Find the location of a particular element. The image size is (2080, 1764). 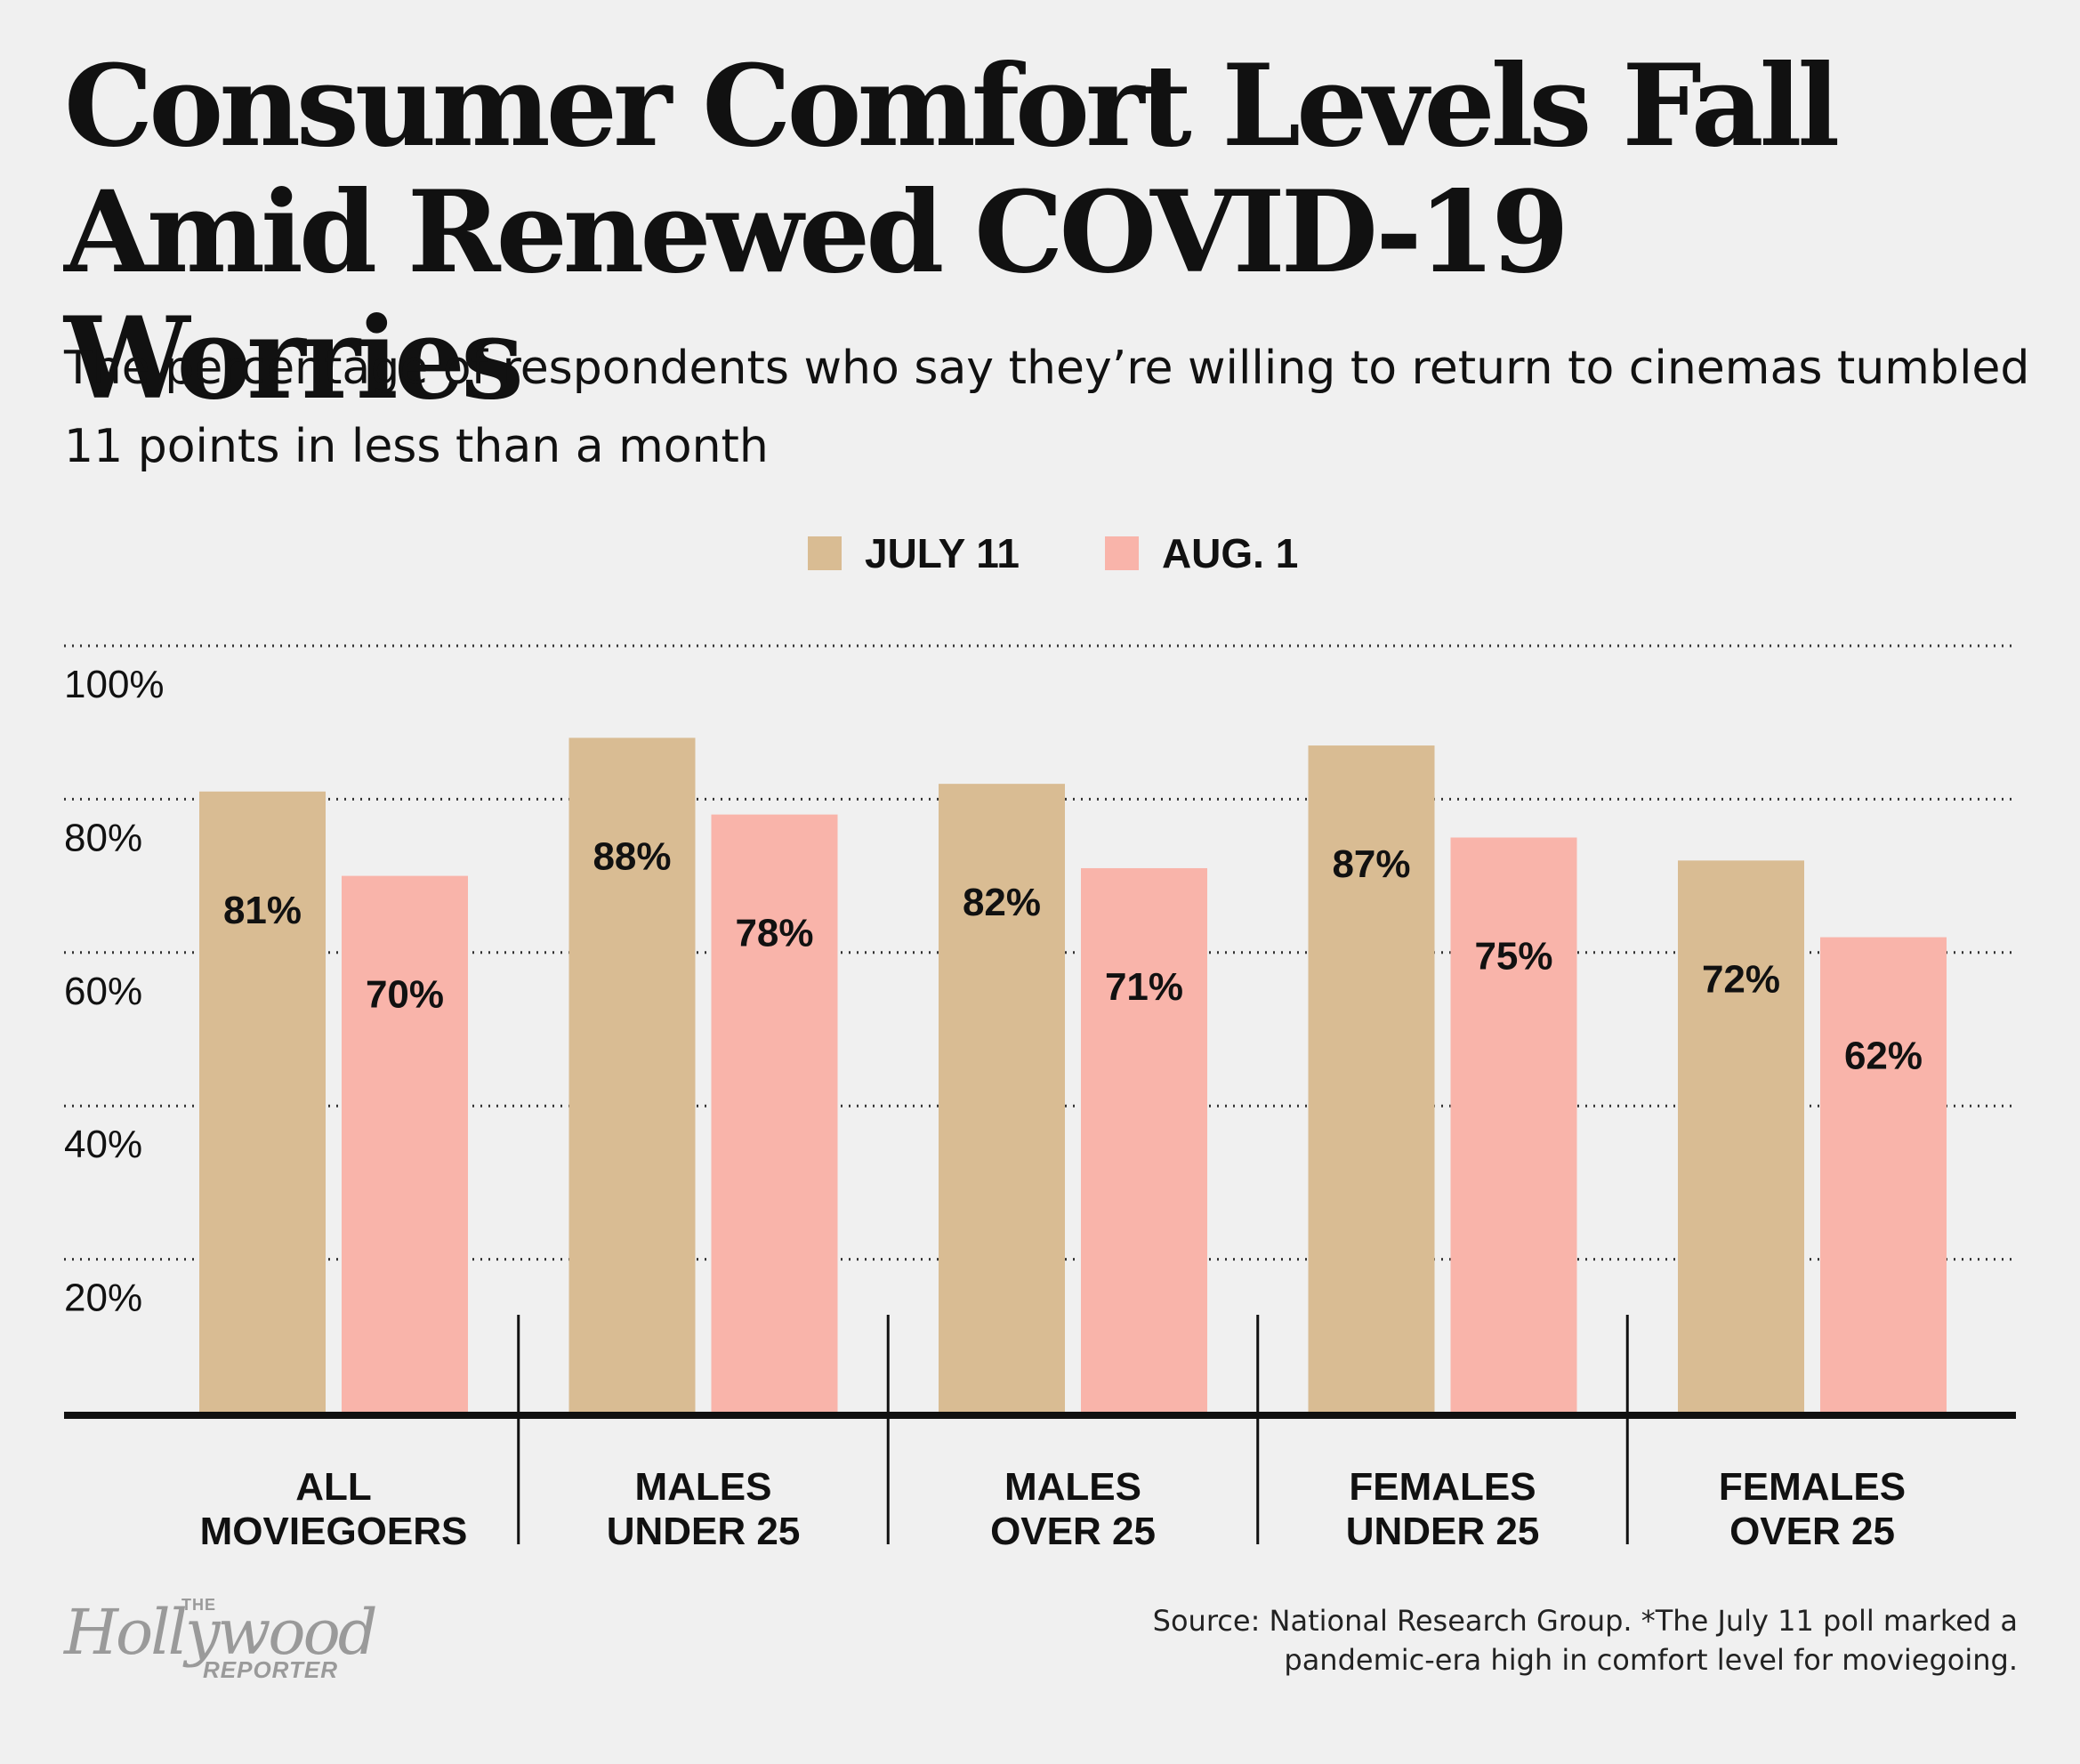

category-label-4-line-1: OVER 25 is located at coordinates (1812, 1531).